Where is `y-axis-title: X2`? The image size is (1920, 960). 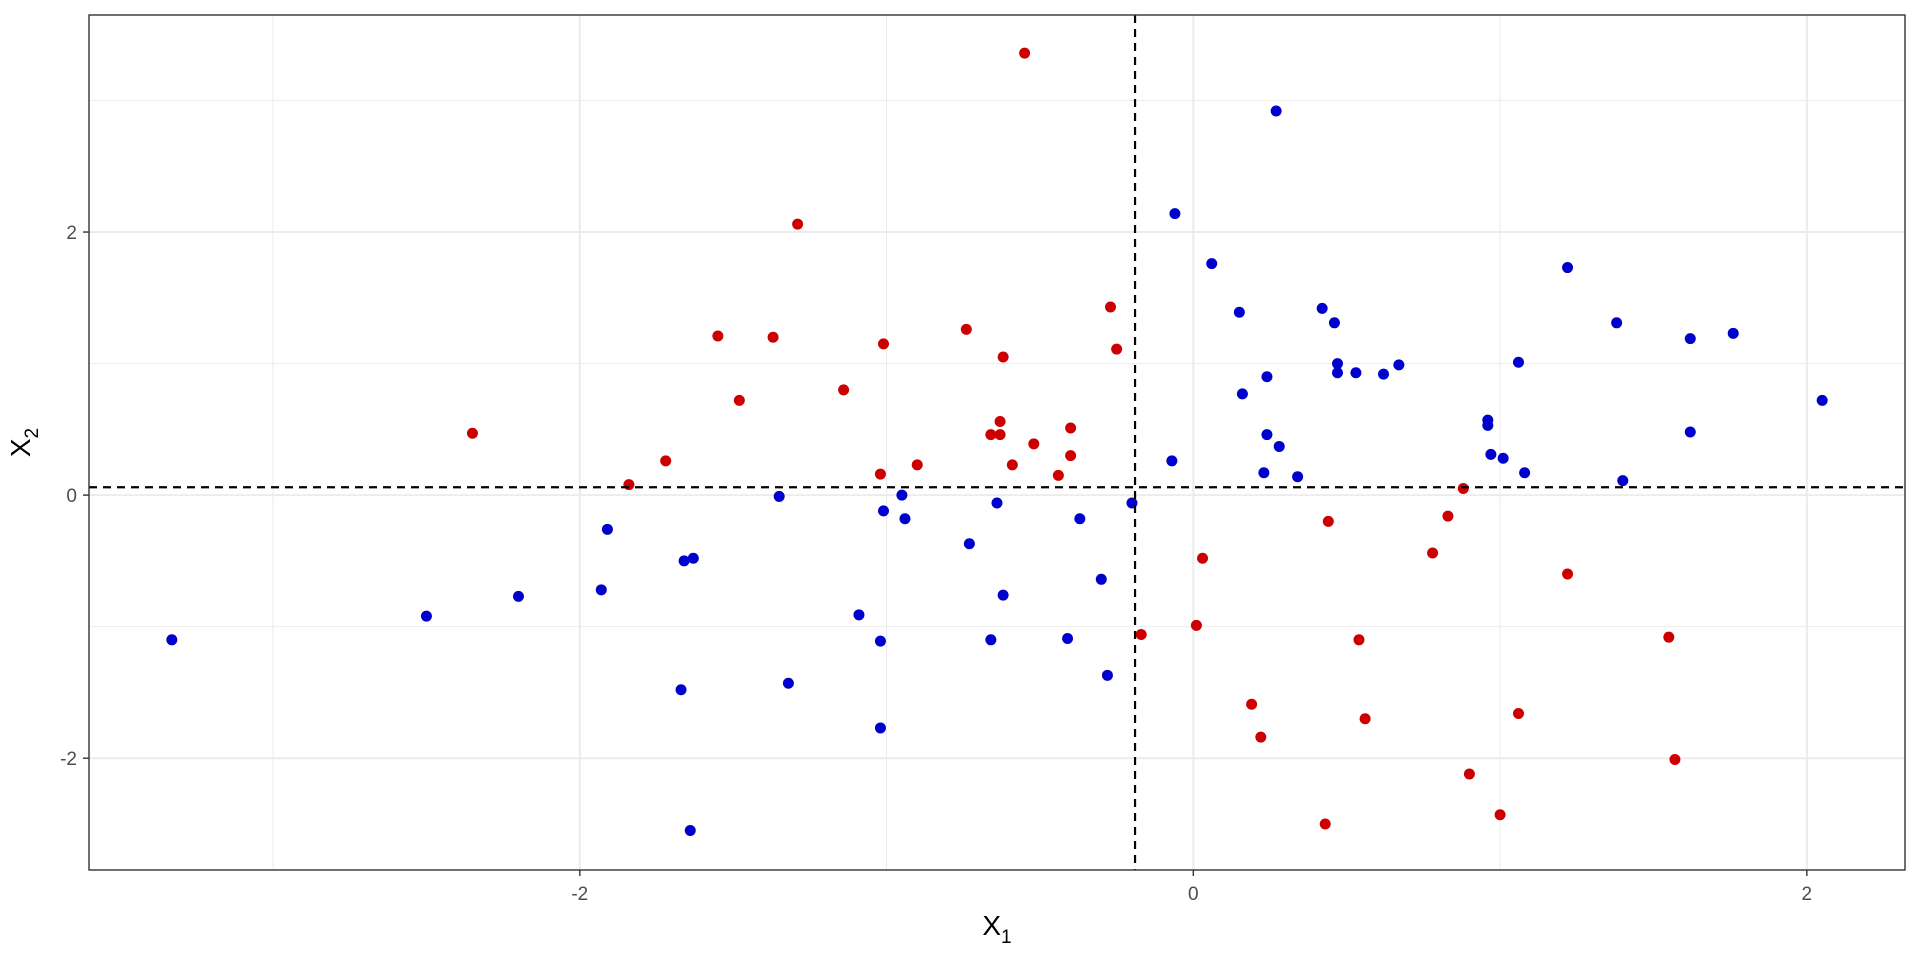
y-axis-title: X2 is located at coordinates (24, 442).